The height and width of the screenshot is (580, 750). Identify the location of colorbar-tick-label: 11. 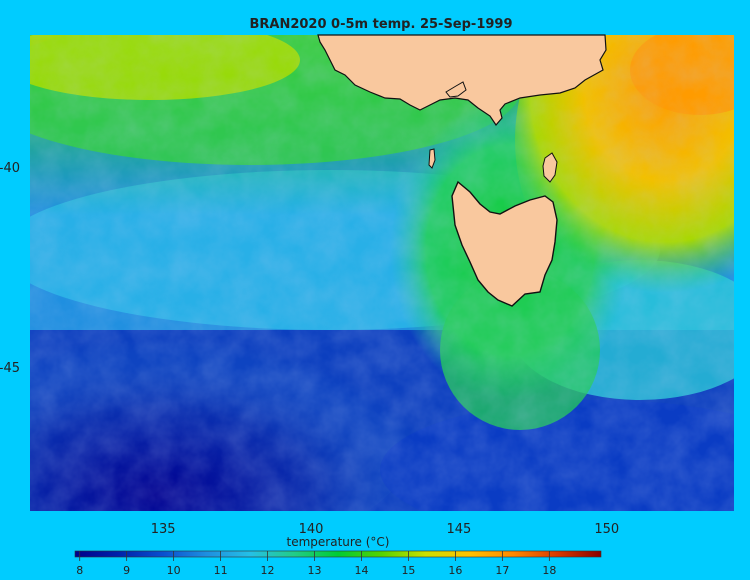
(221, 570).